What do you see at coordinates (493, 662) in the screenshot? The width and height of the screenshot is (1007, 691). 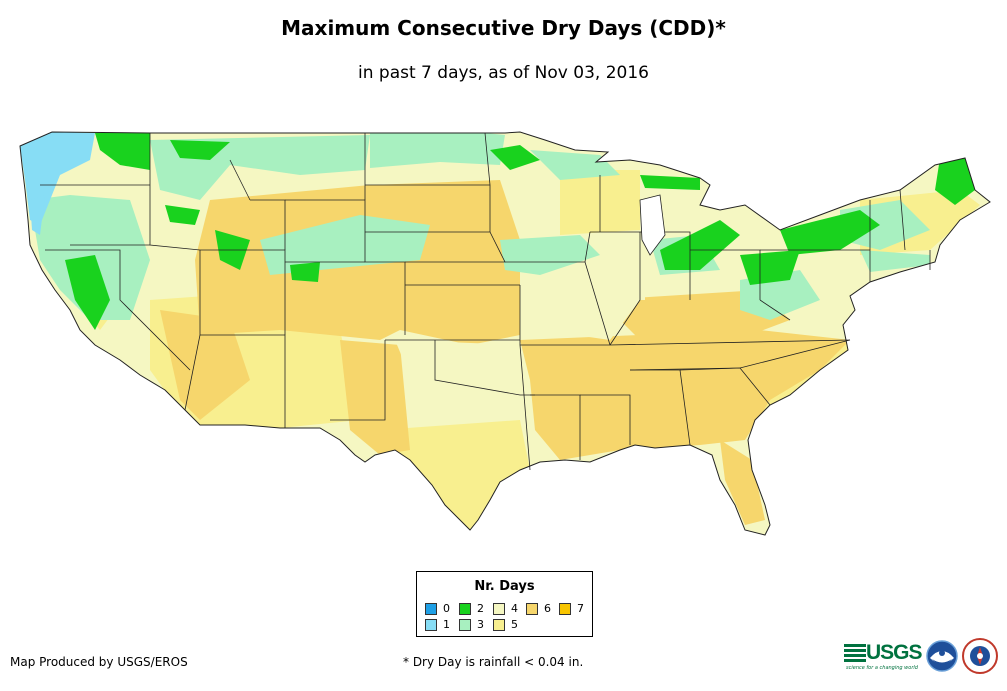 I see `dry-day-note: * Dry Day is rainfall < 0.04 in.` at bounding box center [493, 662].